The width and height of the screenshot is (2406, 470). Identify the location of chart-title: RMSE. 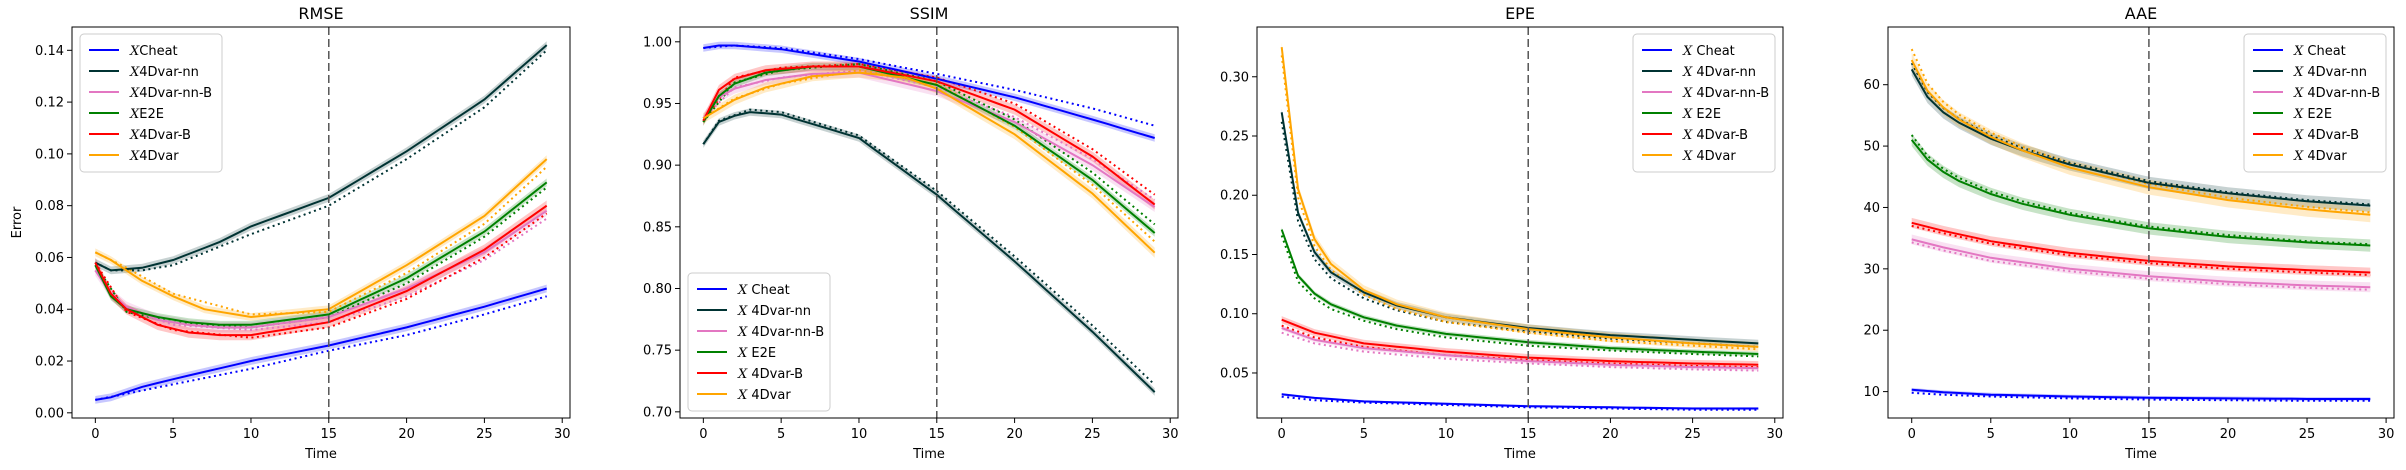
(320, 13).